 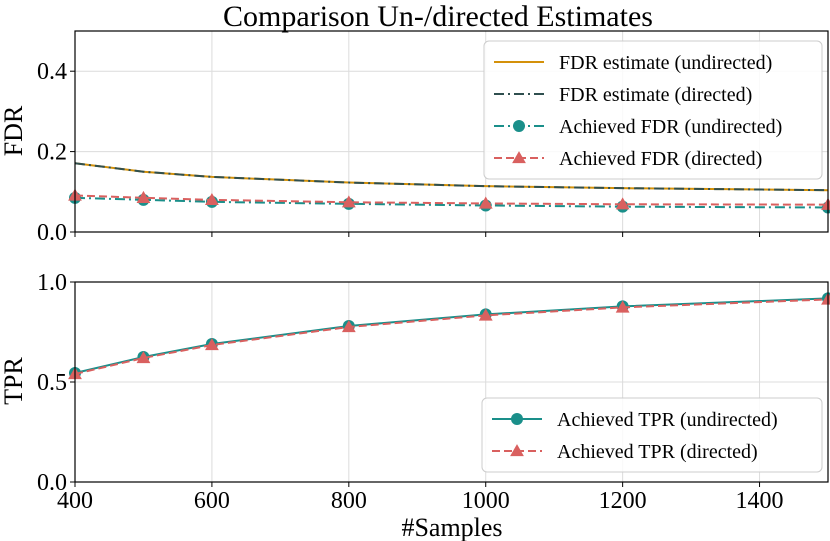 What do you see at coordinates (486, 501) in the screenshot?
I see `x-tick-label: 1000` at bounding box center [486, 501].